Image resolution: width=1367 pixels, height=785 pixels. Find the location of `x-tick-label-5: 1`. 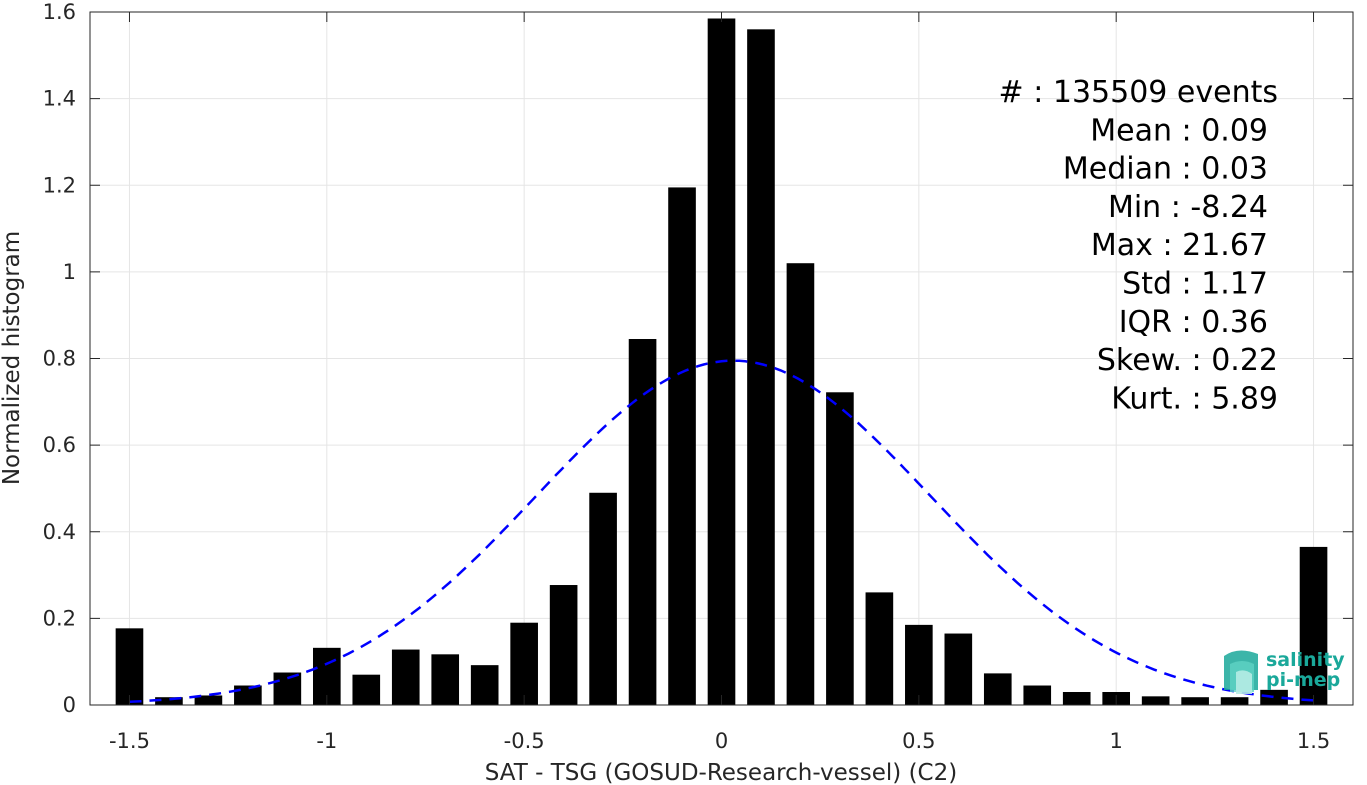

x-tick-label-5: 1 is located at coordinates (1116, 741).